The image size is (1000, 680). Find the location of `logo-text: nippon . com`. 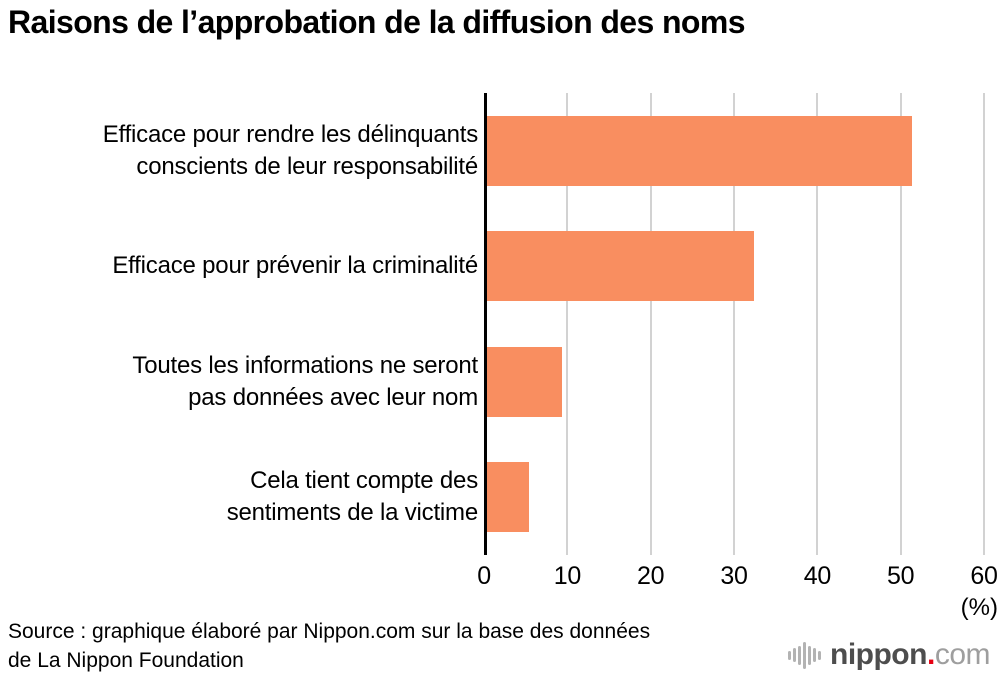

logo-text: nippon . com is located at coordinates (910, 655).